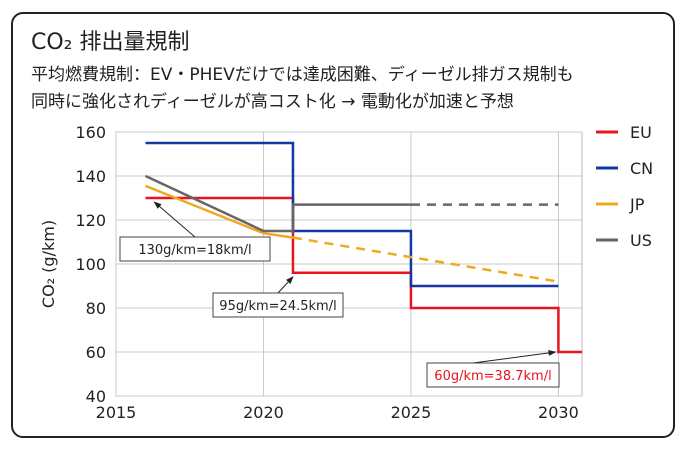 This screenshot has height=449, width=690. Describe the element at coordinates (219, 211) in the screenshot. I see `series-line-jp` at that location.